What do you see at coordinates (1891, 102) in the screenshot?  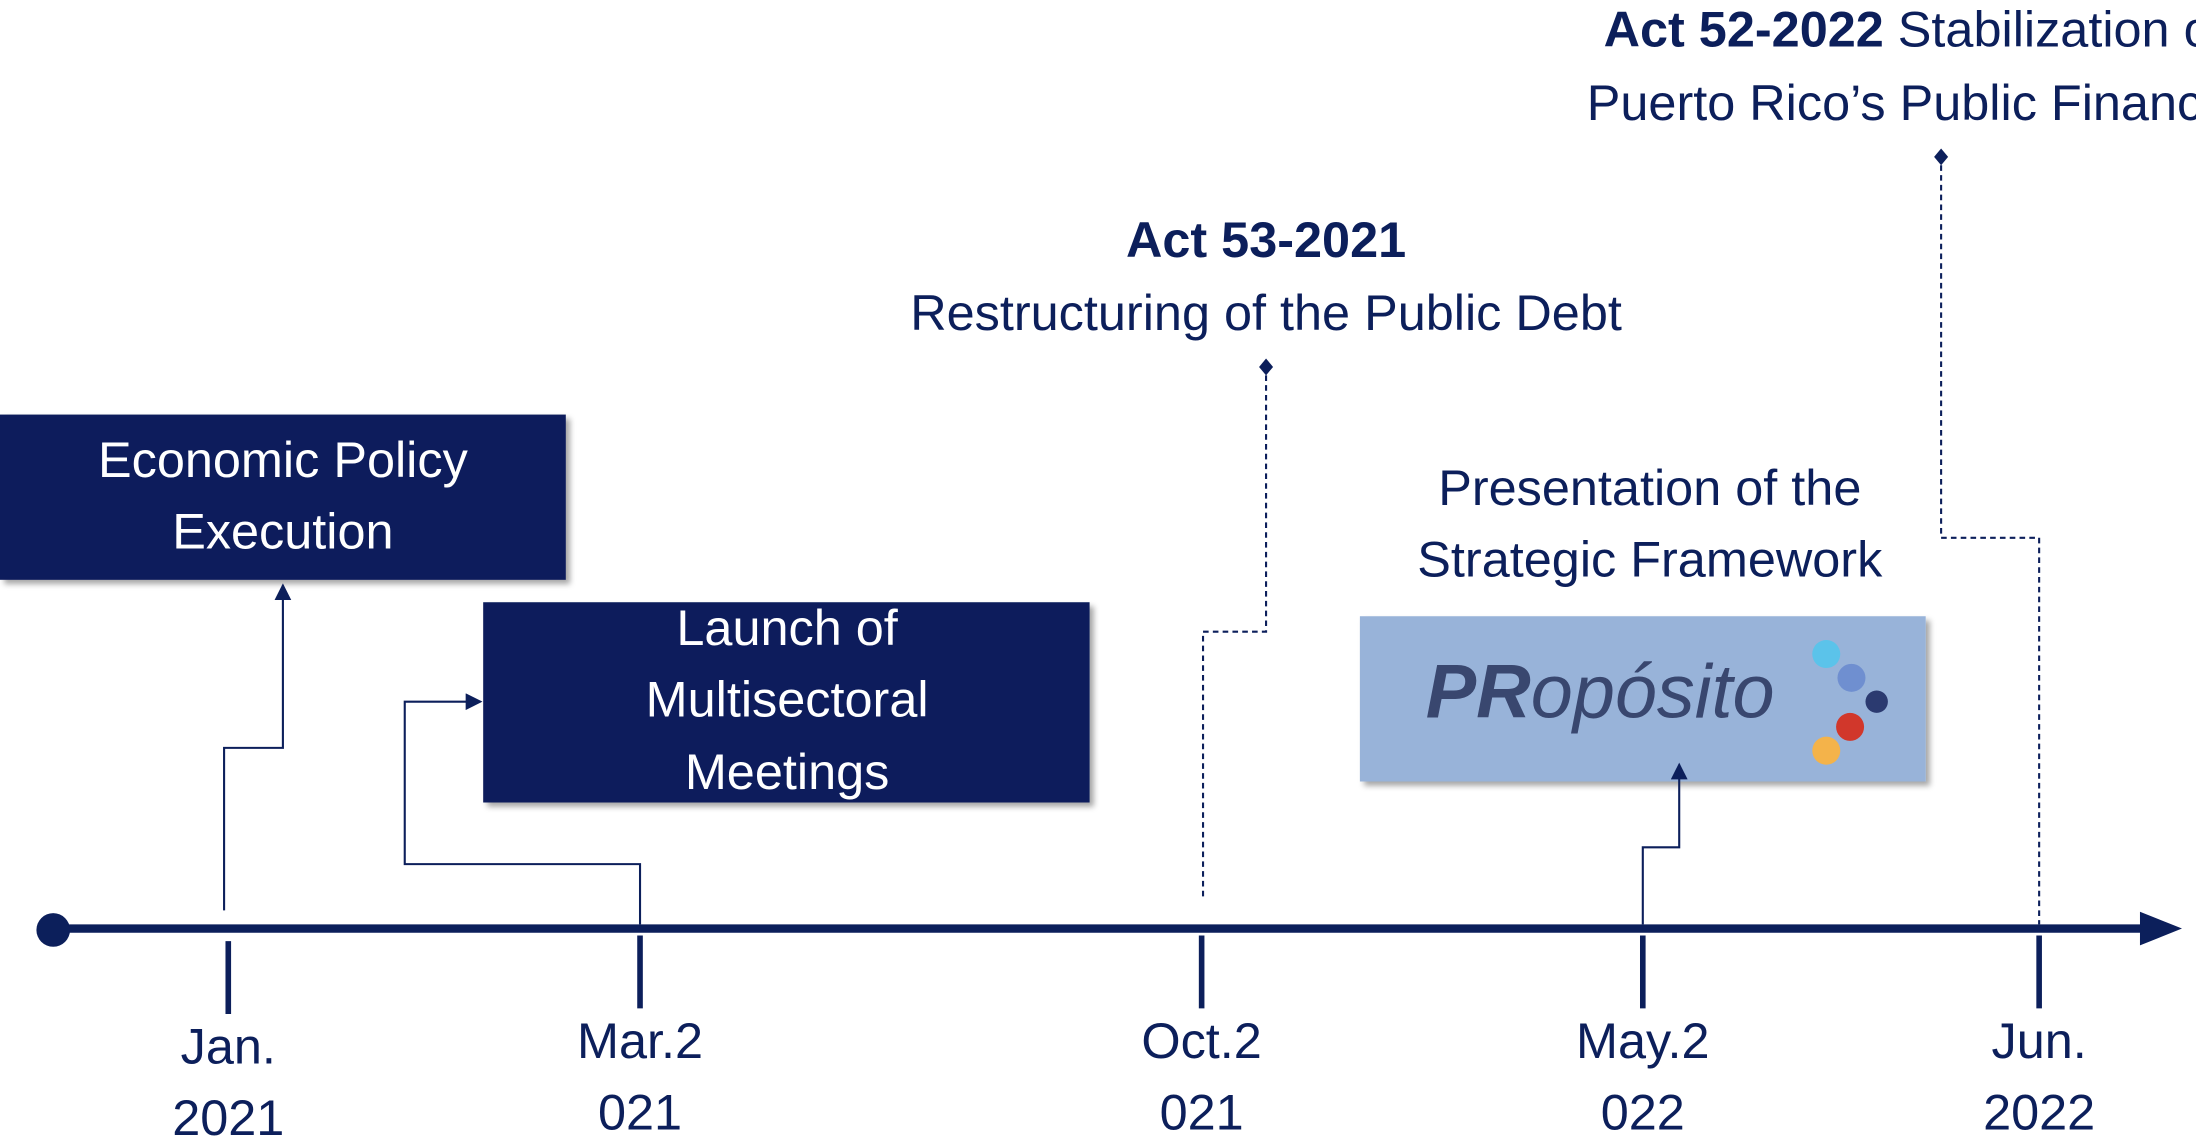 I see `event-subtitle: Puerto Rico’s Public Finances` at bounding box center [1891, 102].